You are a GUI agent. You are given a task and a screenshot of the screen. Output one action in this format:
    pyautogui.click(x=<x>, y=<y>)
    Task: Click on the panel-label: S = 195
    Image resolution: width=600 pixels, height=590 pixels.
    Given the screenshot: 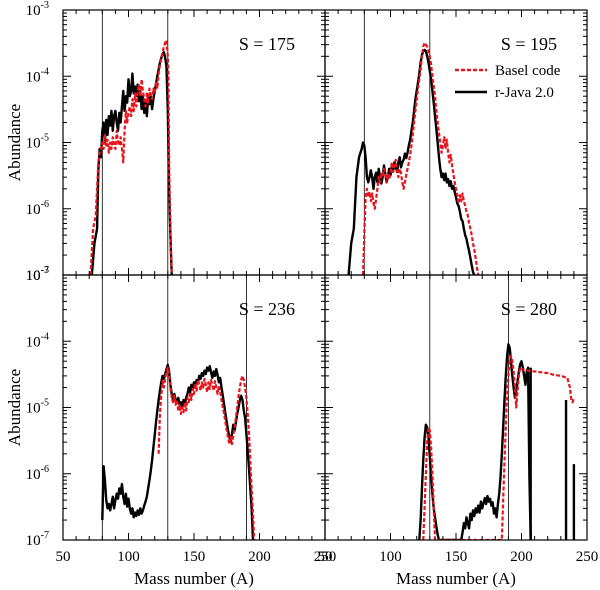 What is the action you would take?
    pyautogui.click(x=529, y=44)
    